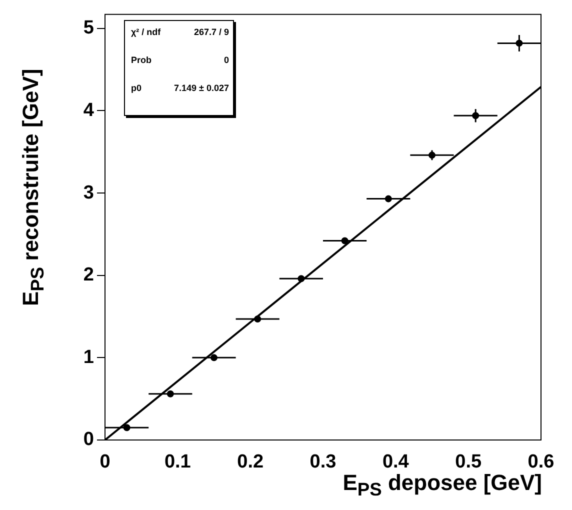 This screenshot has height=510, width=572. Describe the element at coordinates (442, 485) in the screenshot. I see `x-axis-title: E$_{PS}$ deposee [GeV]` at that location.